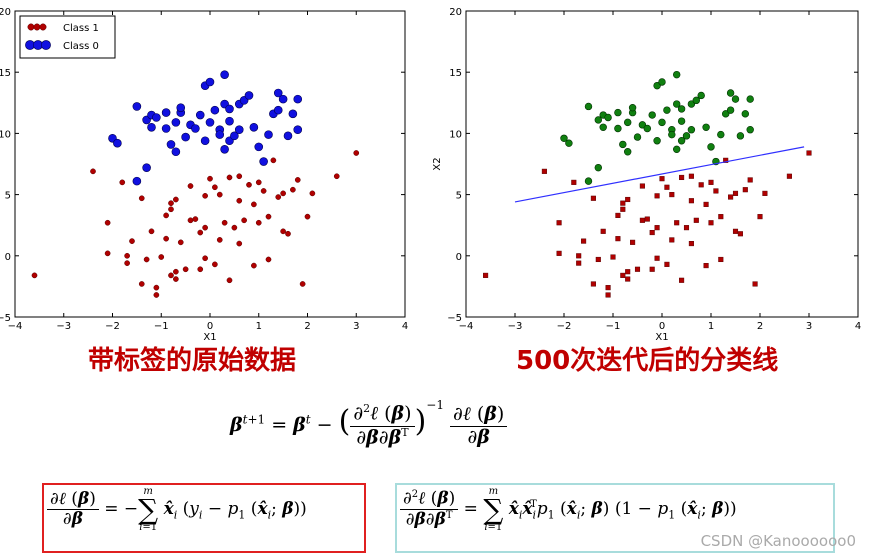  I want to click on x-tick-label: 0, so click(662, 326).